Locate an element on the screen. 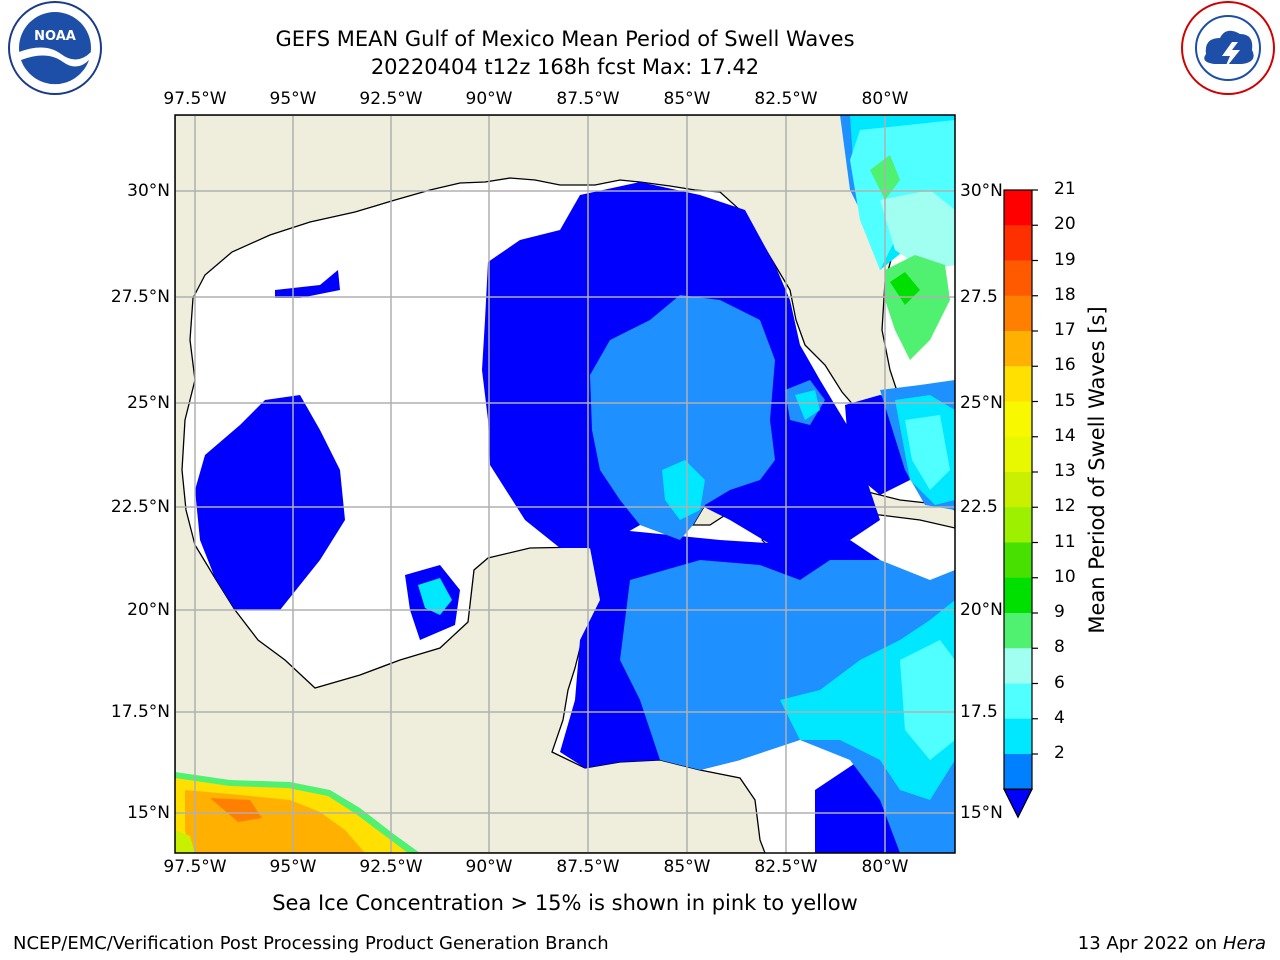  colorbar-tick-label: 17 is located at coordinates (1065, 330).